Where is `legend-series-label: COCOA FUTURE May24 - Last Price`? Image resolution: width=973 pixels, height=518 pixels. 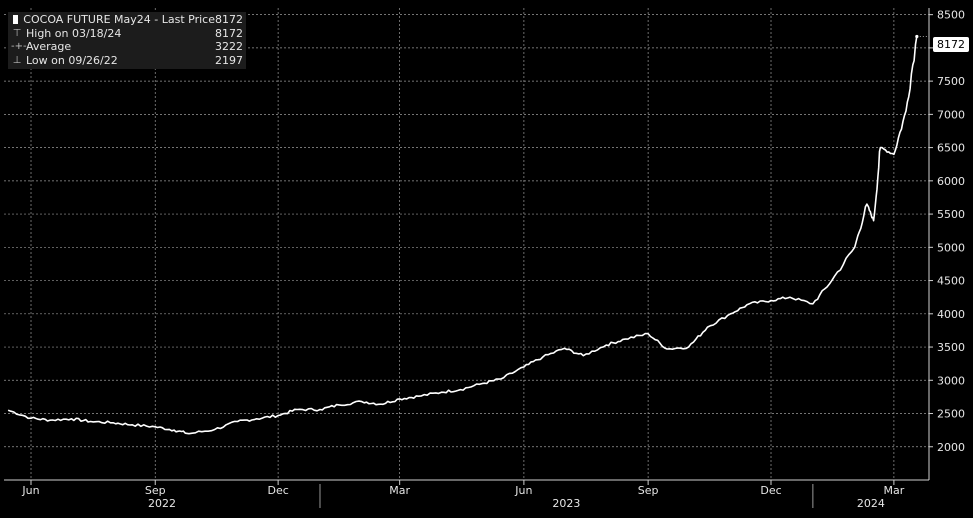 legend-series-label: COCOA FUTURE May24 - Last Price is located at coordinates (119, 19).